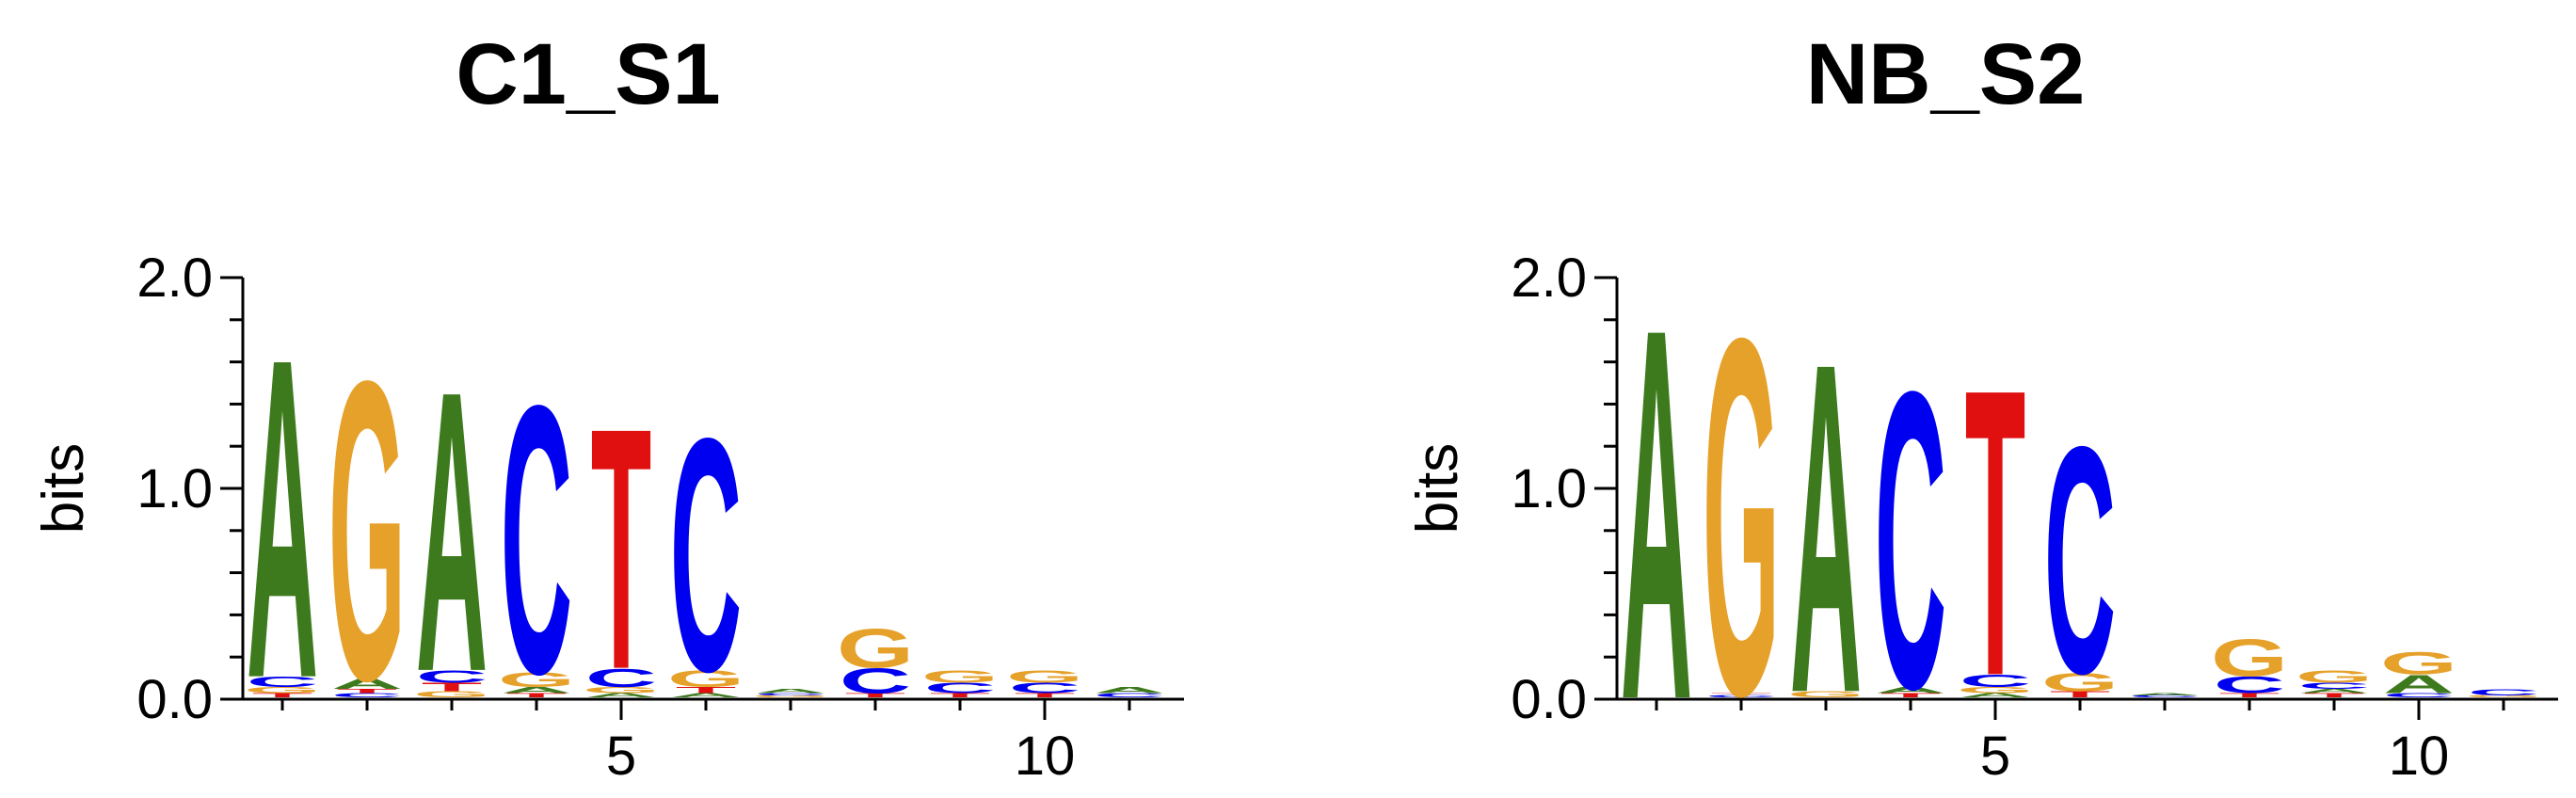  Describe the element at coordinates (588, 74) in the screenshot. I see `panel-title: C1_S1` at that location.